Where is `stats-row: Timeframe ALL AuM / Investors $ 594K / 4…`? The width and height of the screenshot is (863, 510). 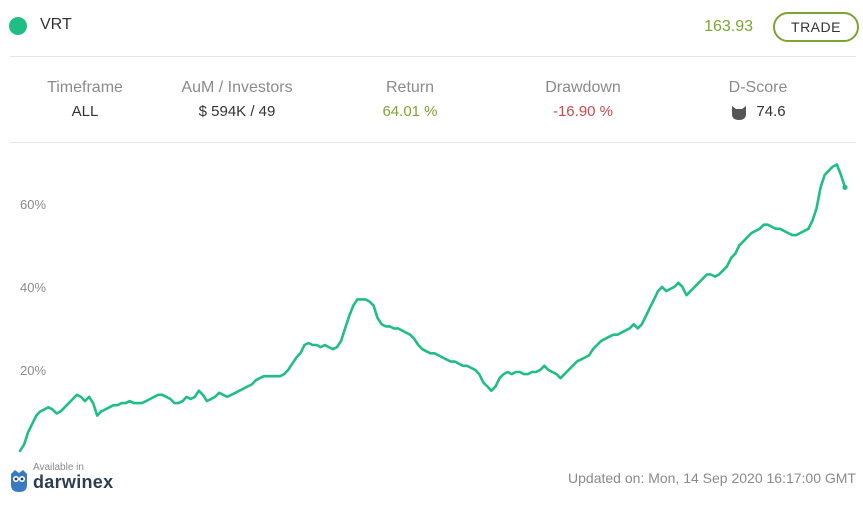
stats-row: Timeframe ALL AuM / Investors $ 594K / 4… is located at coordinates (431, 102).